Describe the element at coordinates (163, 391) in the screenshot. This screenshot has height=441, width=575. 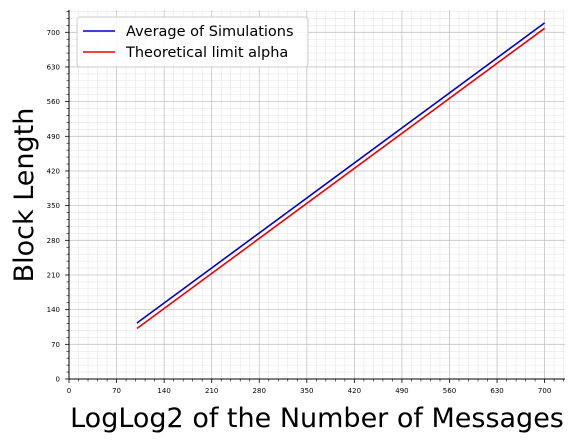
I see `x-tick-label: 140` at that location.